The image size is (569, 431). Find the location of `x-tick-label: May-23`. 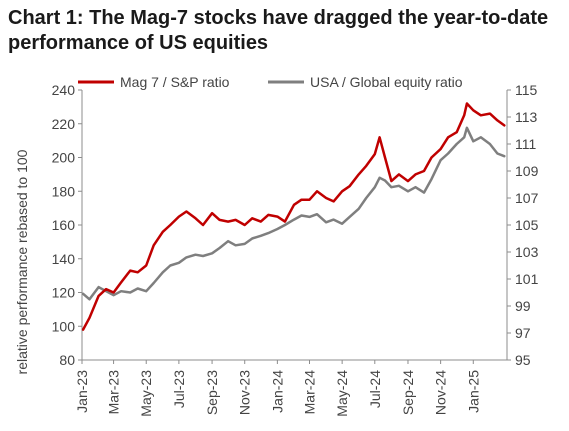

x-tick-label: May-23 is located at coordinates (146, 393).